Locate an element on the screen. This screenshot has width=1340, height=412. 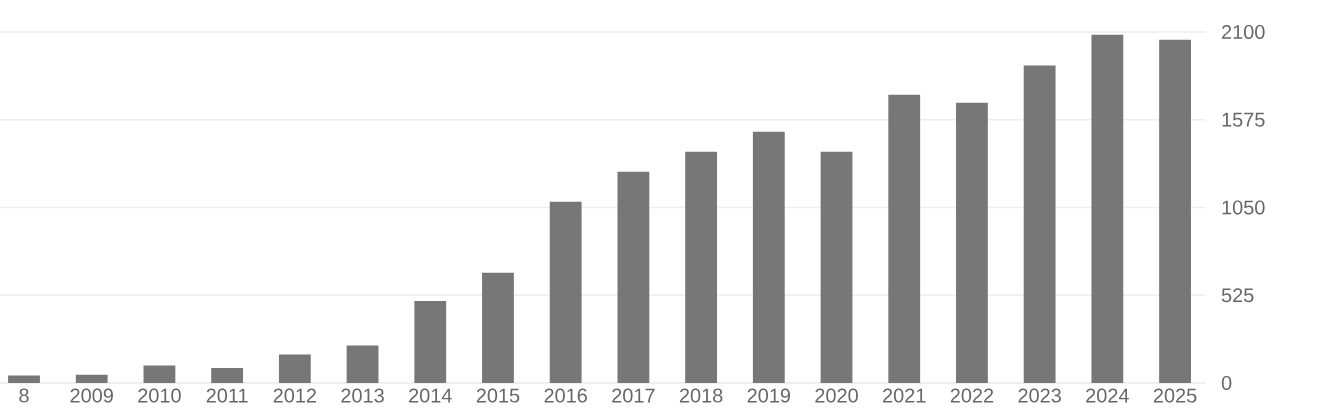
x-tick-label: 2009 is located at coordinates (91, 395).